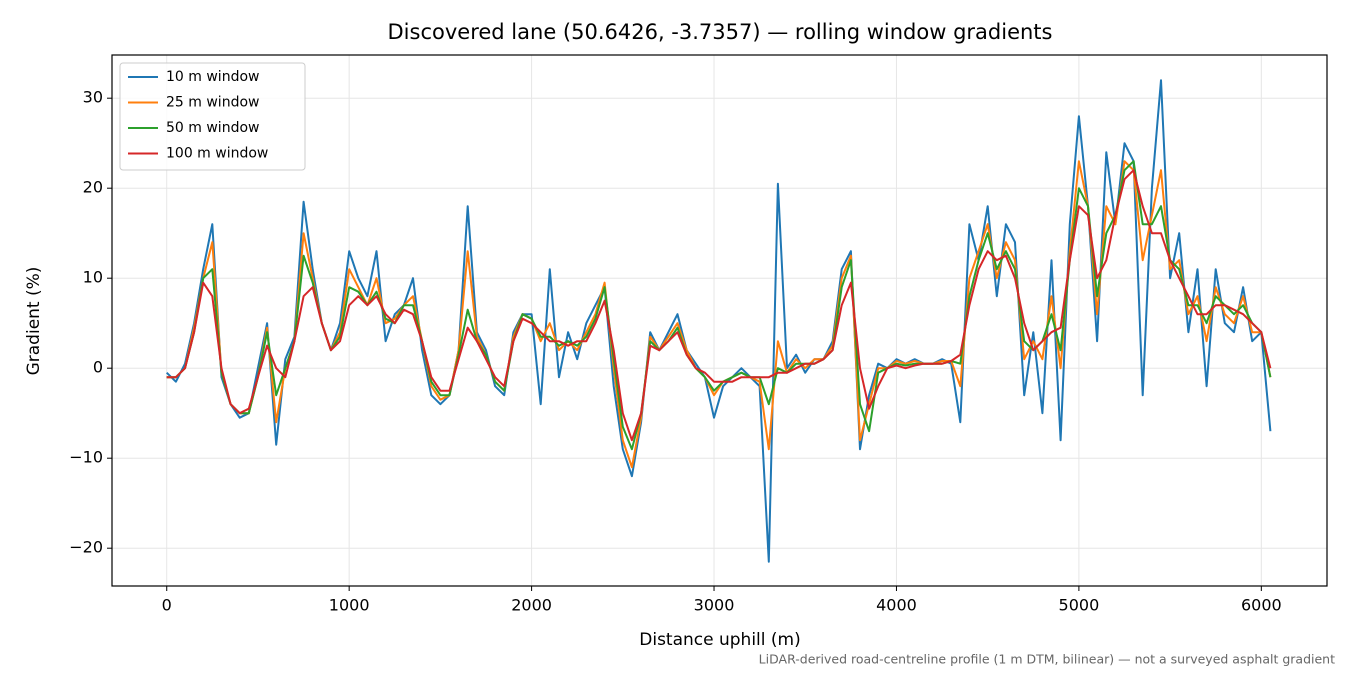 This screenshot has height=675, width=1350. What do you see at coordinates (86, 457) in the screenshot?
I see `y-tick-label: −10` at bounding box center [86, 457].